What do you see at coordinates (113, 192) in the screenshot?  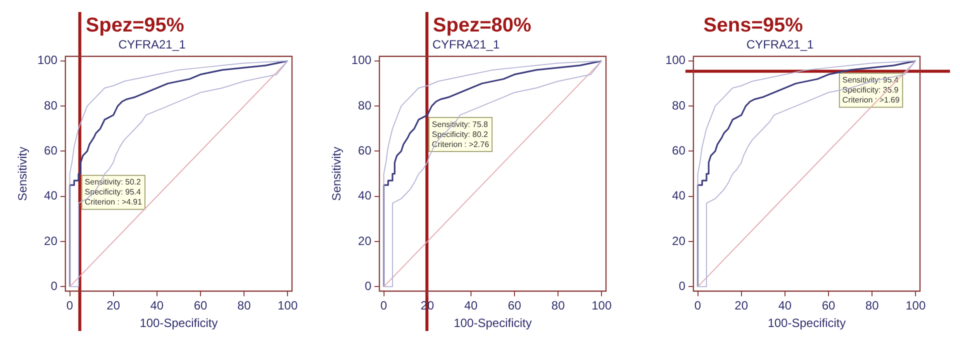 I see `annotation: Sensitivity: 50.2 Specificity: 95.4 Criterion : >4.91` at bounding box center [113, 192].